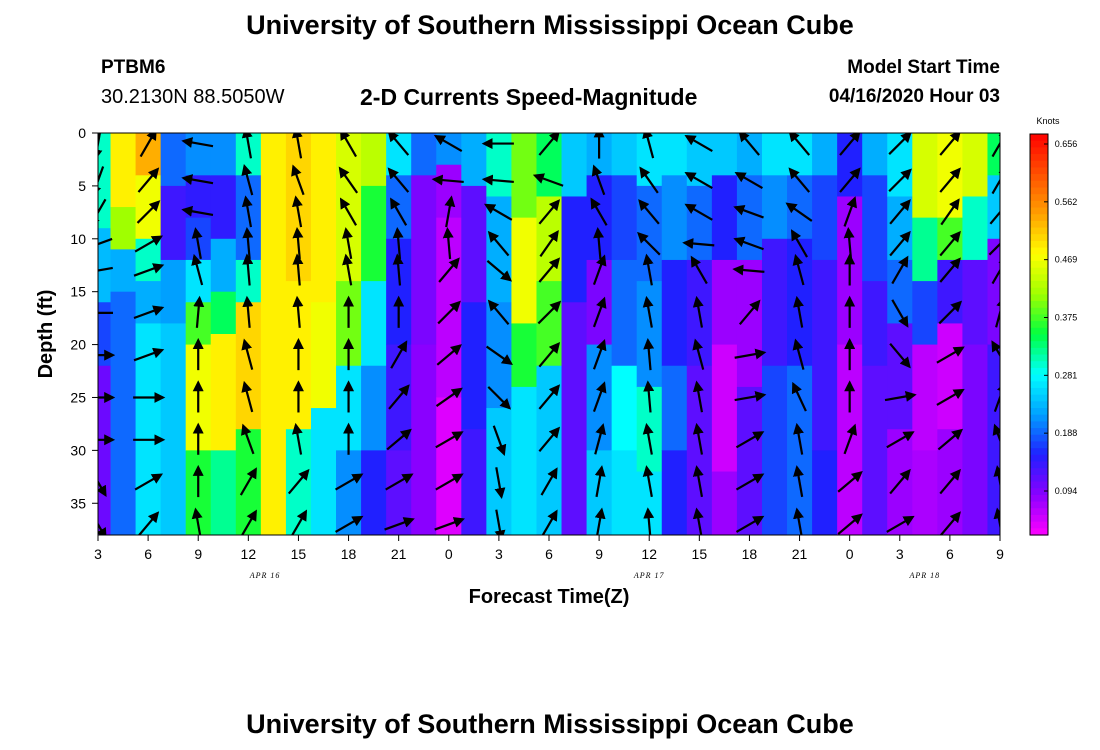 The width and height of the screenshot is (1100, 750). I want to click on x-tick-label: 21, so click(800, 554).